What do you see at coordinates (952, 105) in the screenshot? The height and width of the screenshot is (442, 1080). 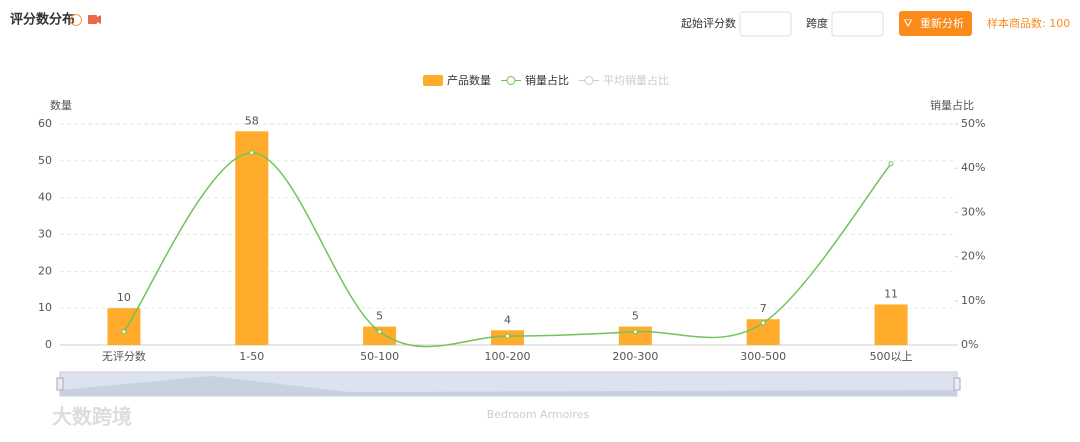 I see `y2-axis-label: 销量占比` at bounding box center [952, 105].